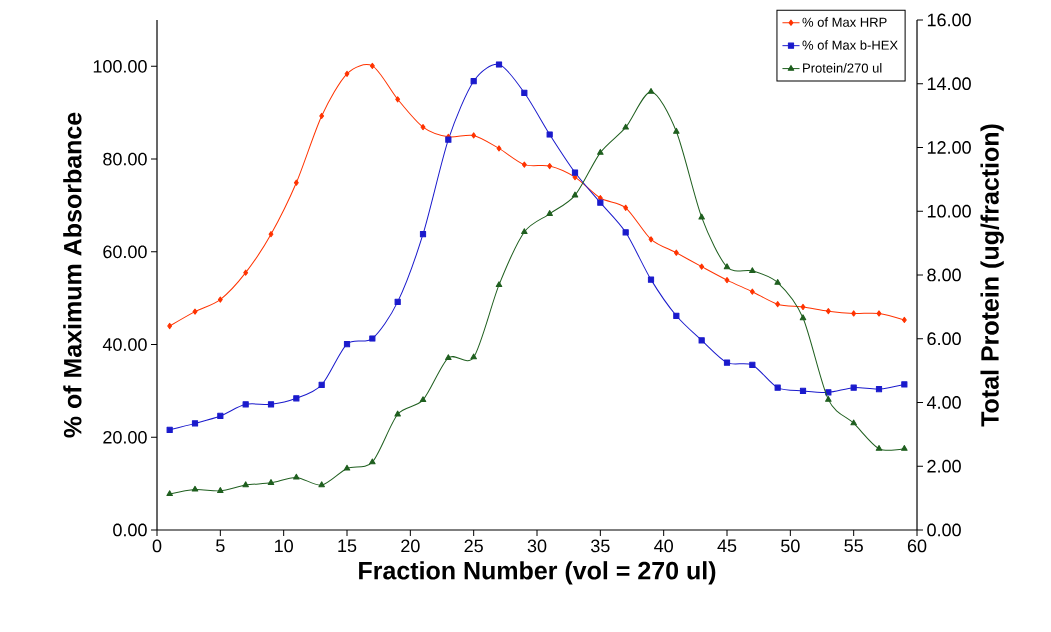 Image resolution: width=1051 pixels, height=632 pixels. What do you see at coordinates (949, 20) in the screenshot?
I see `y2-tick-label: 16.00` at bounding box center [949, 20].